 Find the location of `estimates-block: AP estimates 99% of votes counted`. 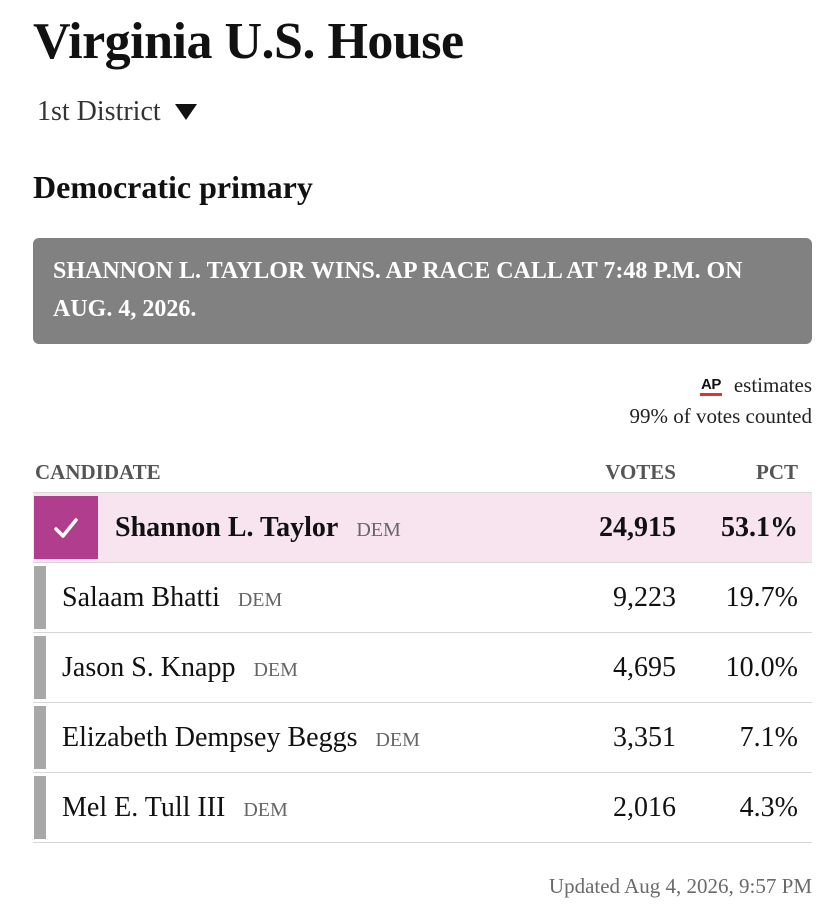

estimates-block: AP estimates 99% of votes counted is located at coordinates (720, 401).